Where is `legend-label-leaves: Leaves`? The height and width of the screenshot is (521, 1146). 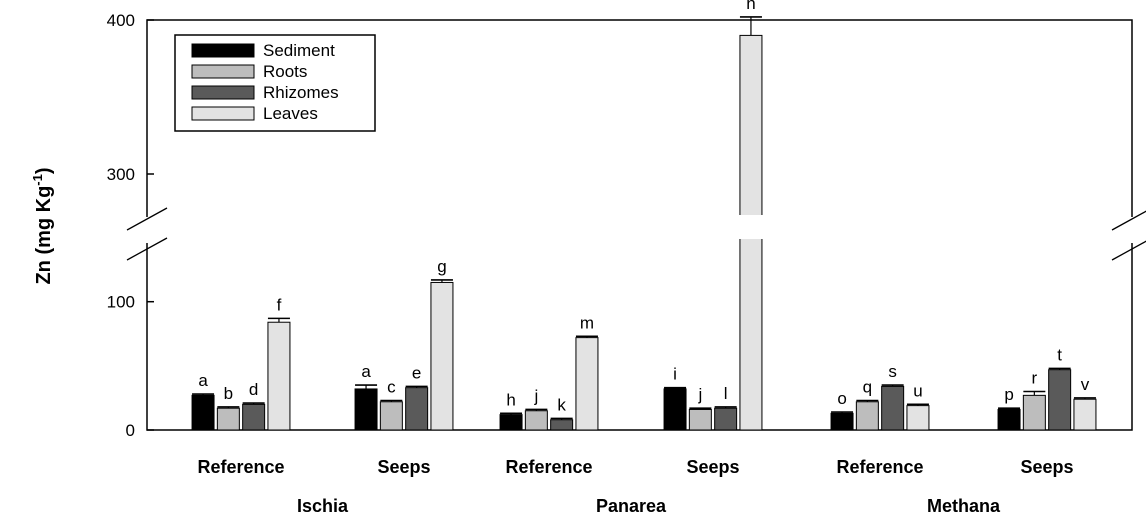 legend-label-leaves: Leaves is located at coordinates (290, 113).